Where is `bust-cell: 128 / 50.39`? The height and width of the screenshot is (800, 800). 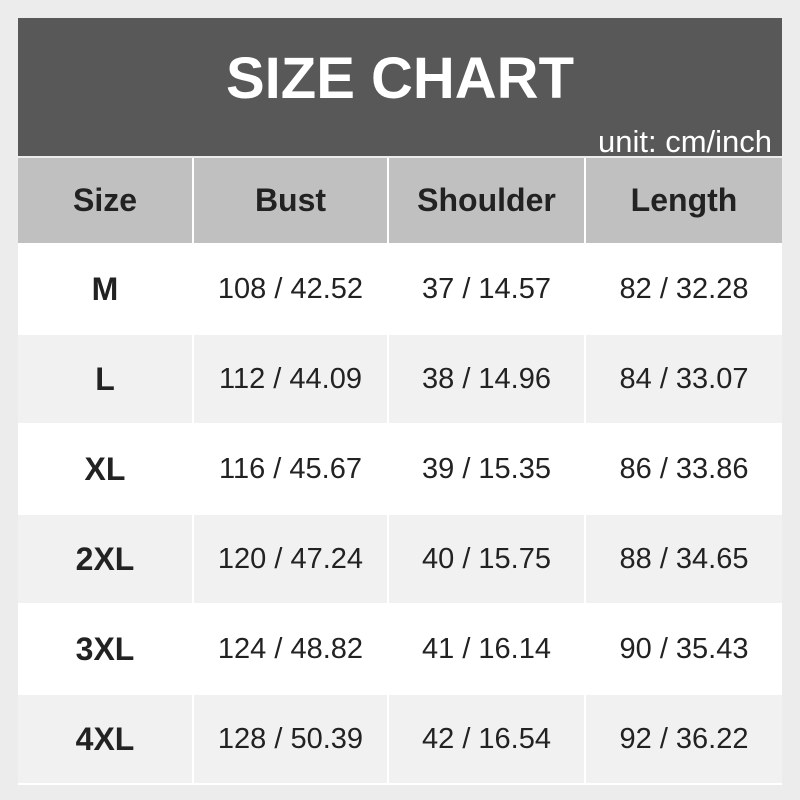
bust-cell: 128 / 50.39 is located at coordinates (290, 739).